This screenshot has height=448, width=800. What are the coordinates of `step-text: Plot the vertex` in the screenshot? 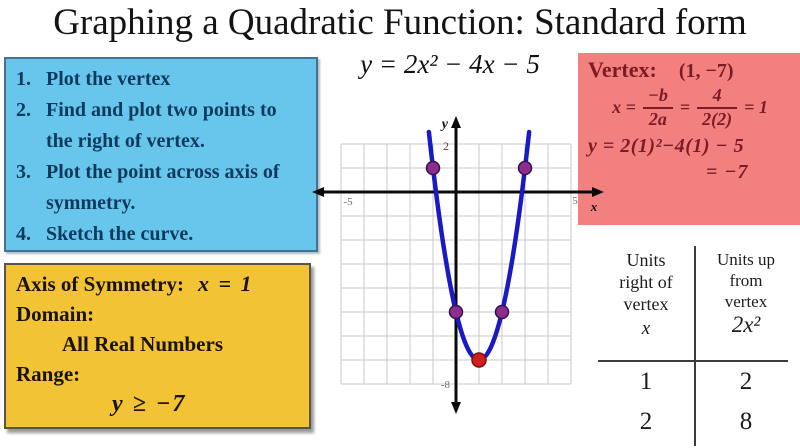 It's located at (108, 79).